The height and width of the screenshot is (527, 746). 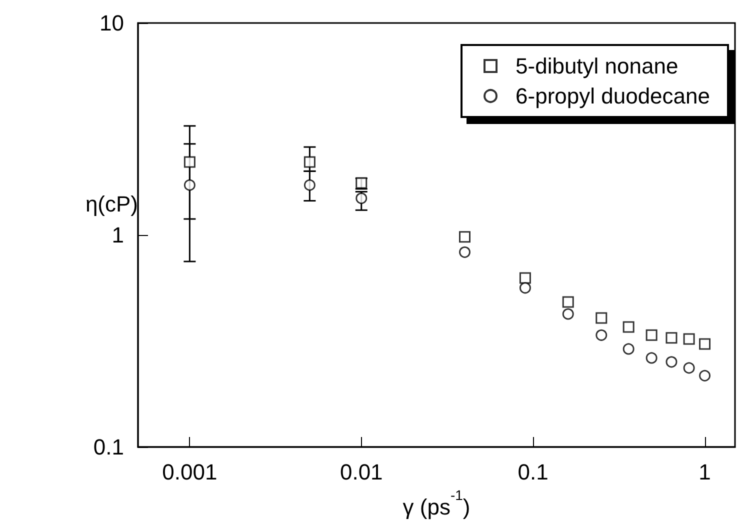 I want to click on y-axis-title: η(cP), so click(x=111, y=204).